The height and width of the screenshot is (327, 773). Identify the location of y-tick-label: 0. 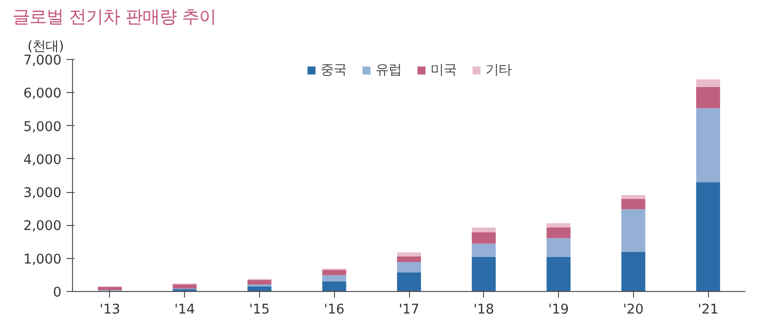
(57, 293).